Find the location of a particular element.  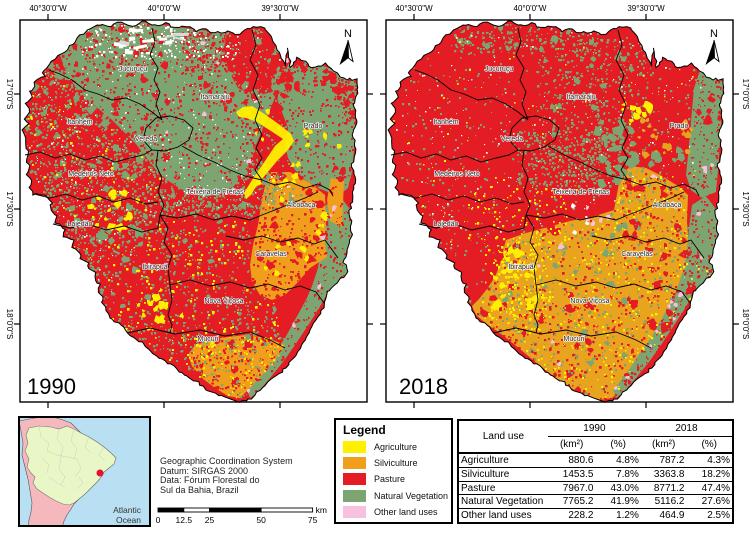

svg-text: km is located at coordinates (321, 510).